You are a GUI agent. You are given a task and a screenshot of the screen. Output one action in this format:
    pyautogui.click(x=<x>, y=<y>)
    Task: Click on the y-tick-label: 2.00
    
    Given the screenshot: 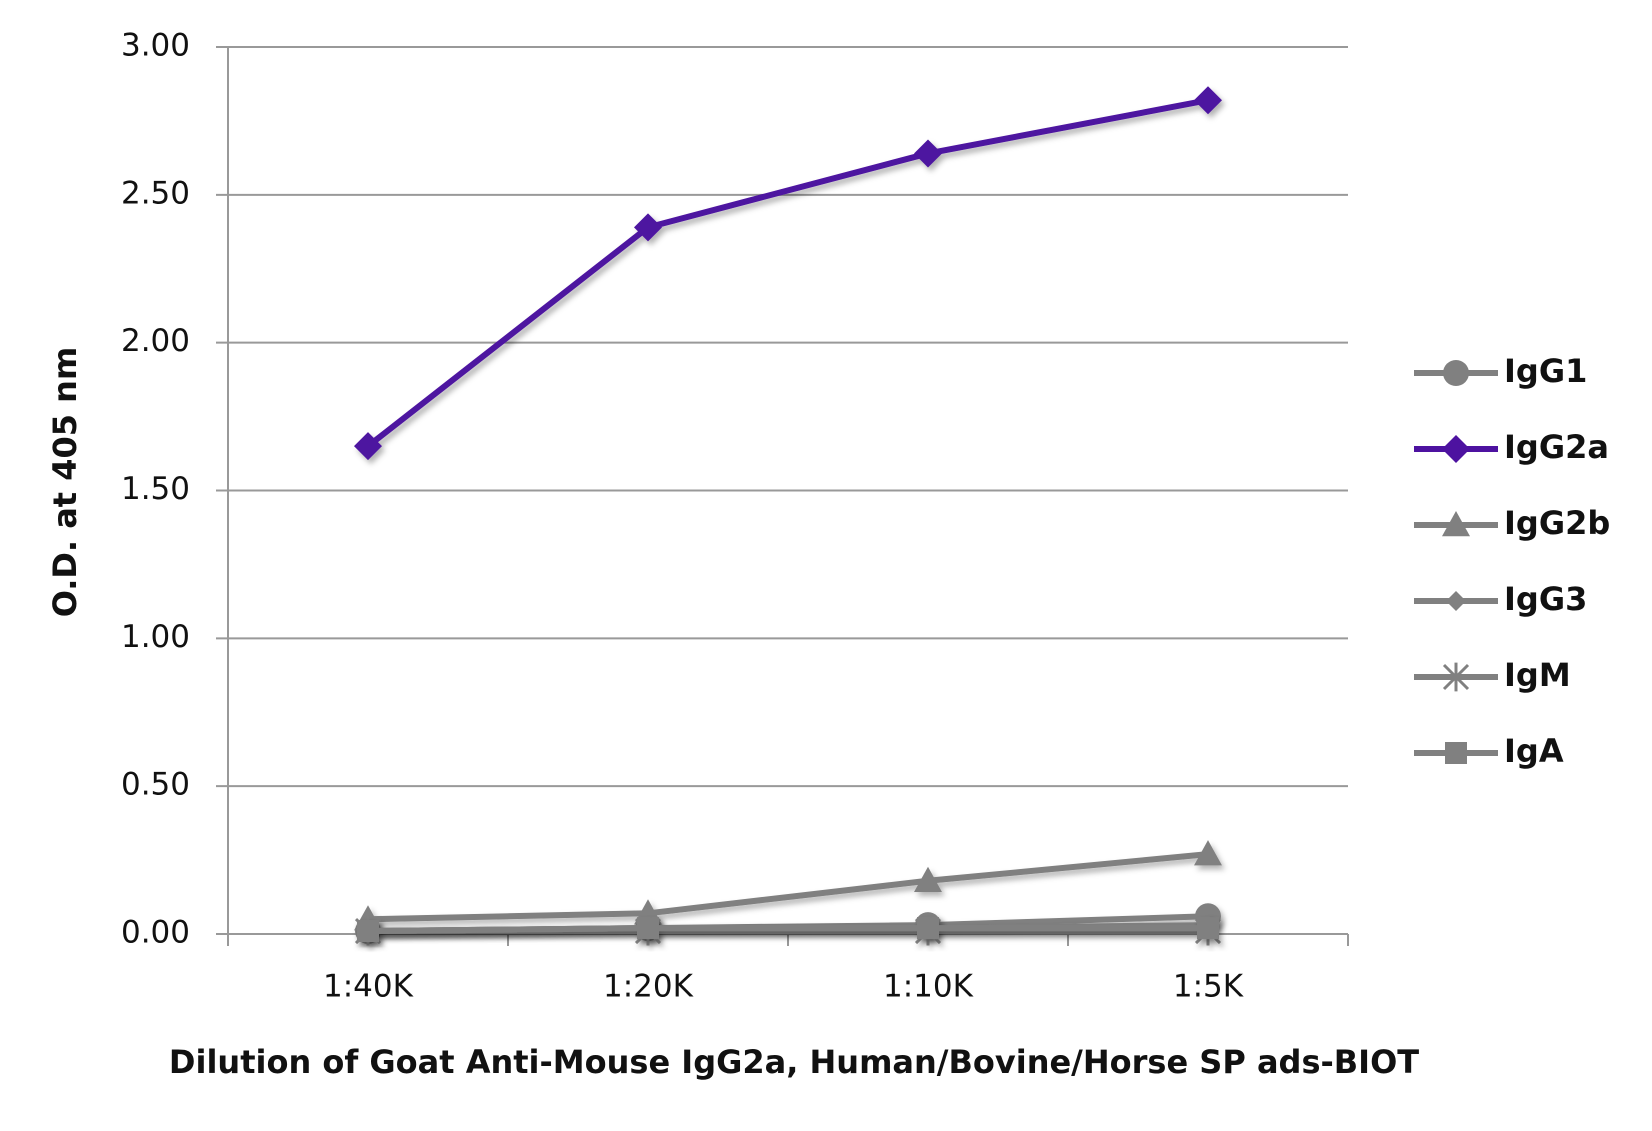 What is the action you would take?
    pyautogui.click(x=155, y=341)
    